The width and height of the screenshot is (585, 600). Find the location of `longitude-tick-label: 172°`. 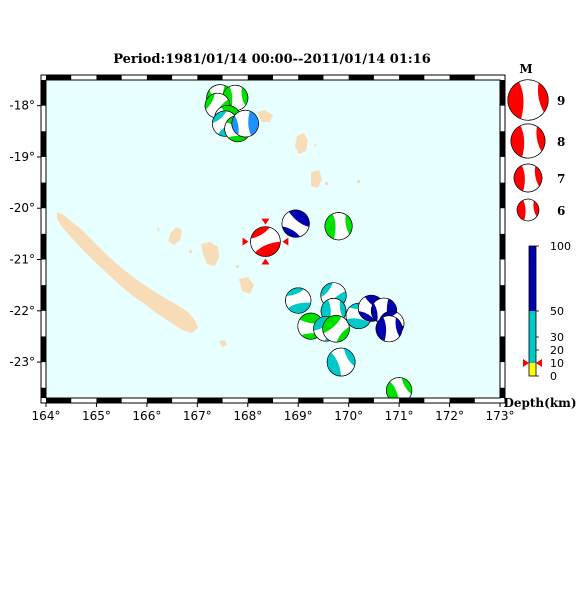

longitude-tick-label: 172° is located at coordinates (449, 416).